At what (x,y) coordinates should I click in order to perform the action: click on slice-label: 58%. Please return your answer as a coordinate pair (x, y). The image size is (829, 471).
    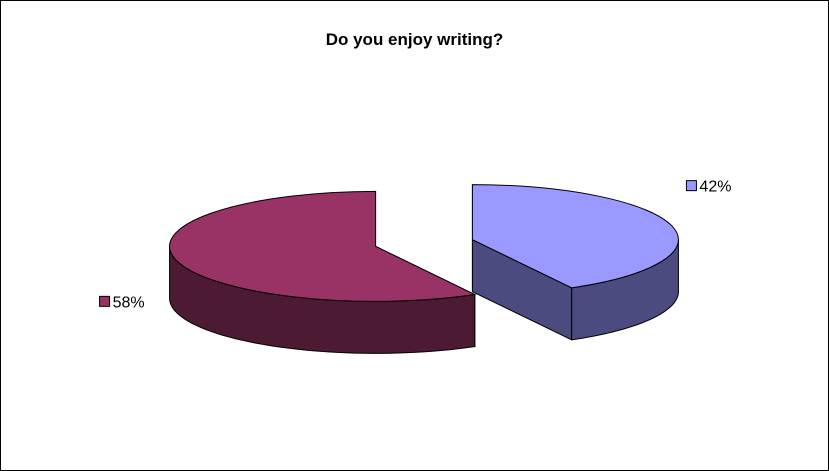
    Looking at the image, I should click on (129, 302).